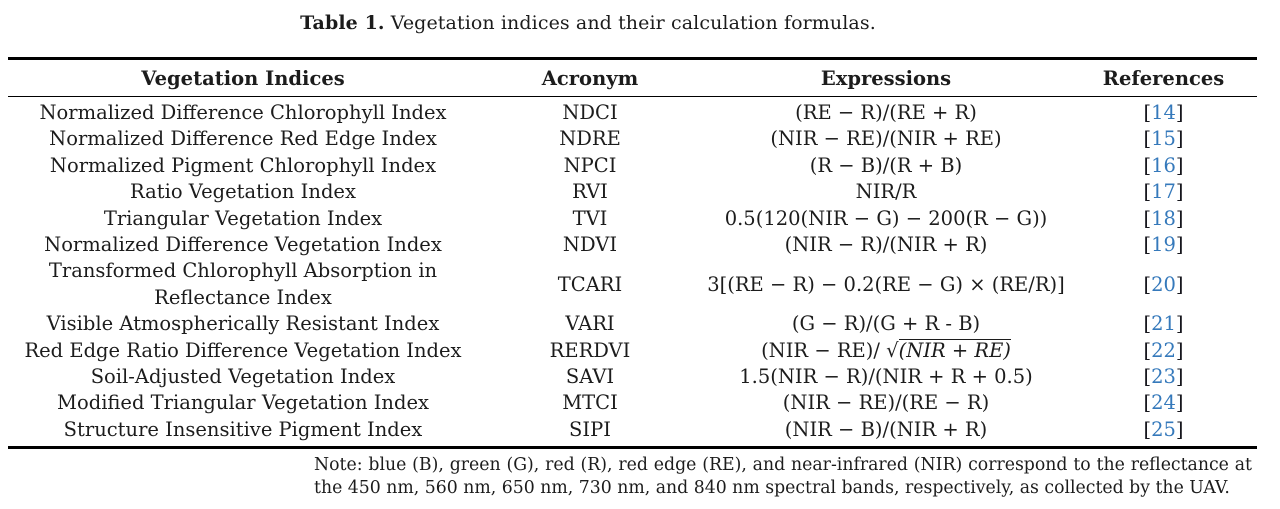 The width and height of the screenshot is (1280, 509). Describe the element at coordinates (590, 350) in the screenshot. I see `acronym-value: RERDVI` at that location.